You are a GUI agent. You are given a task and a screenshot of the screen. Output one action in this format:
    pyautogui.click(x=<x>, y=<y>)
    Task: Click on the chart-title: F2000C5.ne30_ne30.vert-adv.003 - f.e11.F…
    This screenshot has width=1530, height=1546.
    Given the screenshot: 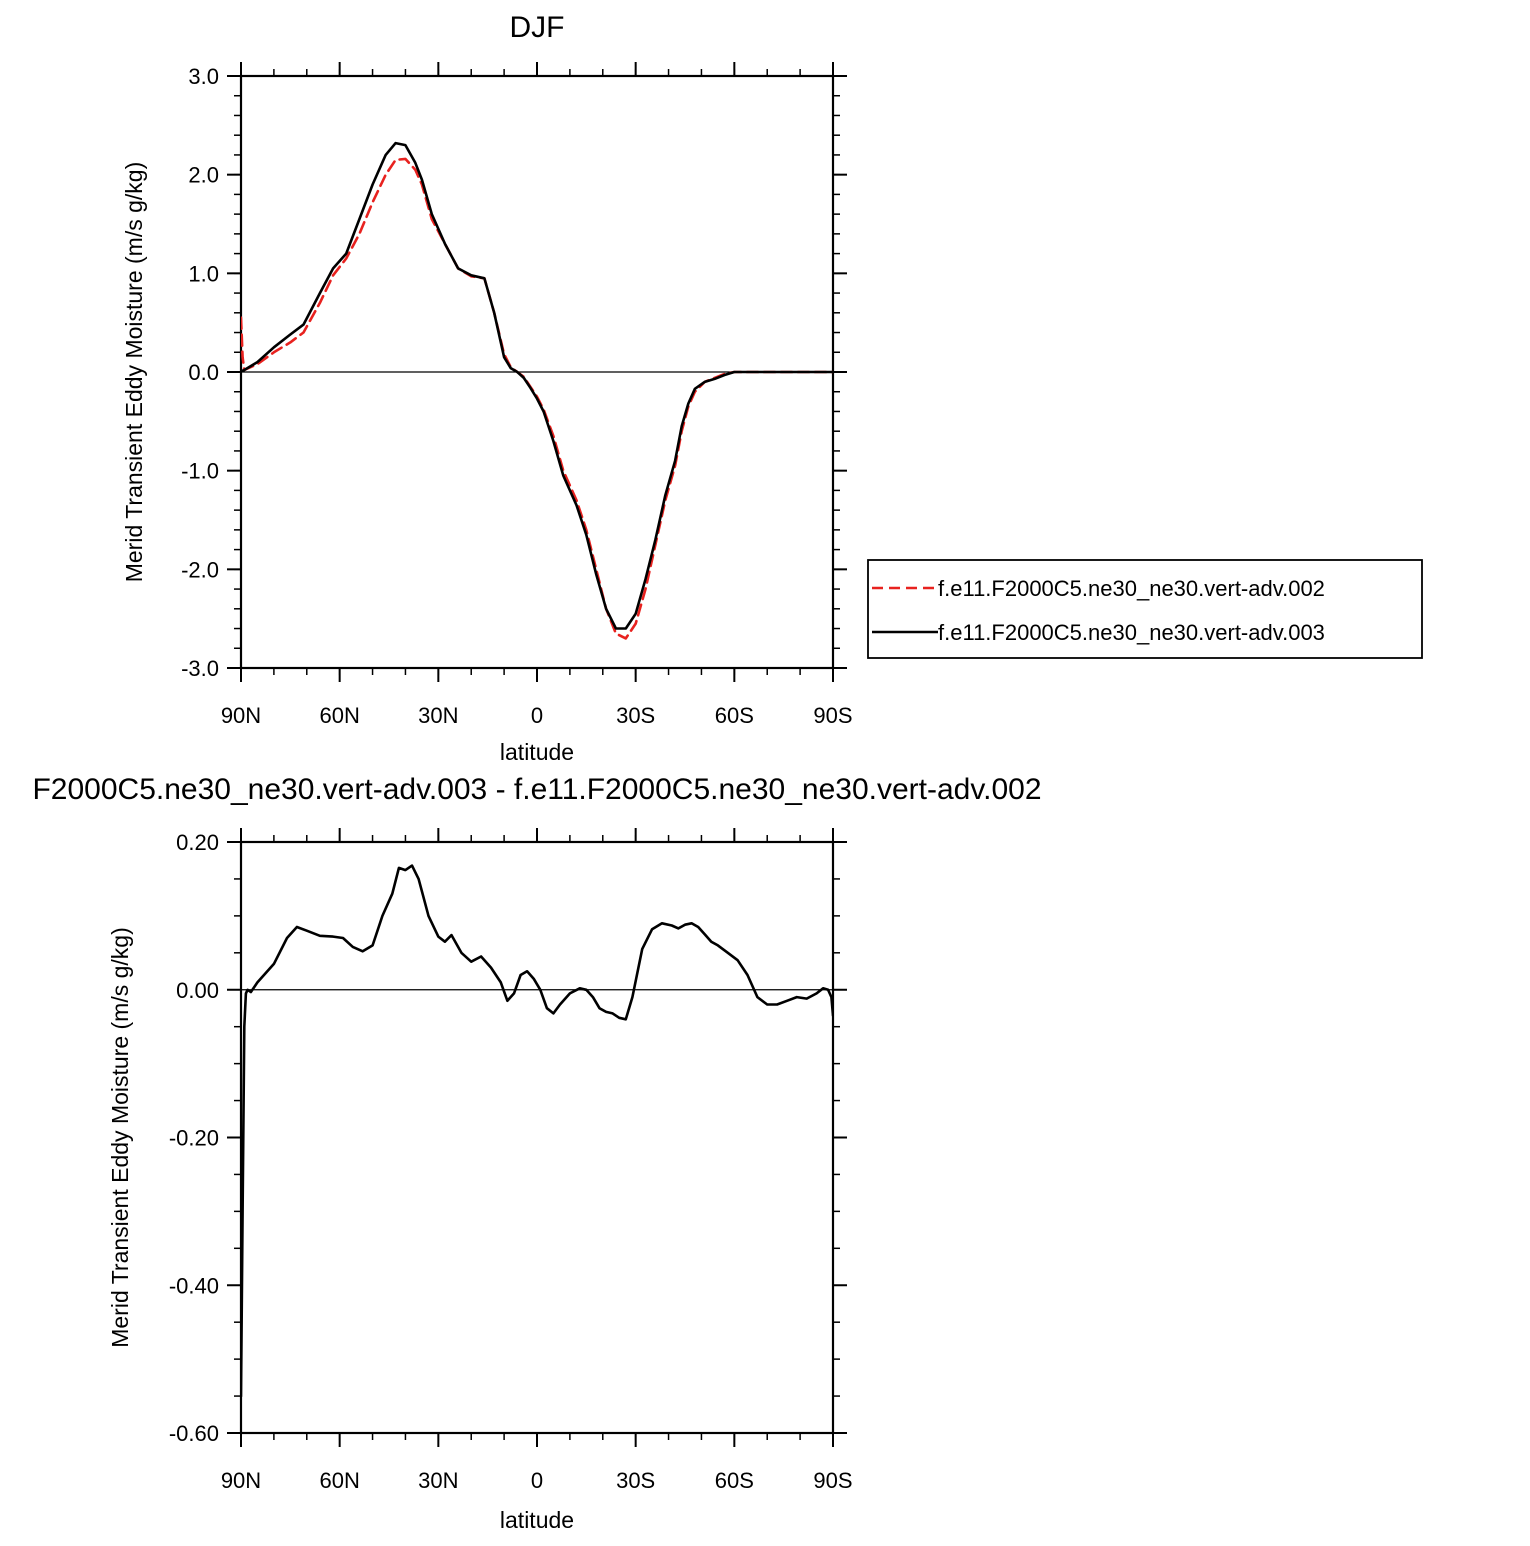 What is the action you would take?
    pyautogui.click(x=536, y=789)
    